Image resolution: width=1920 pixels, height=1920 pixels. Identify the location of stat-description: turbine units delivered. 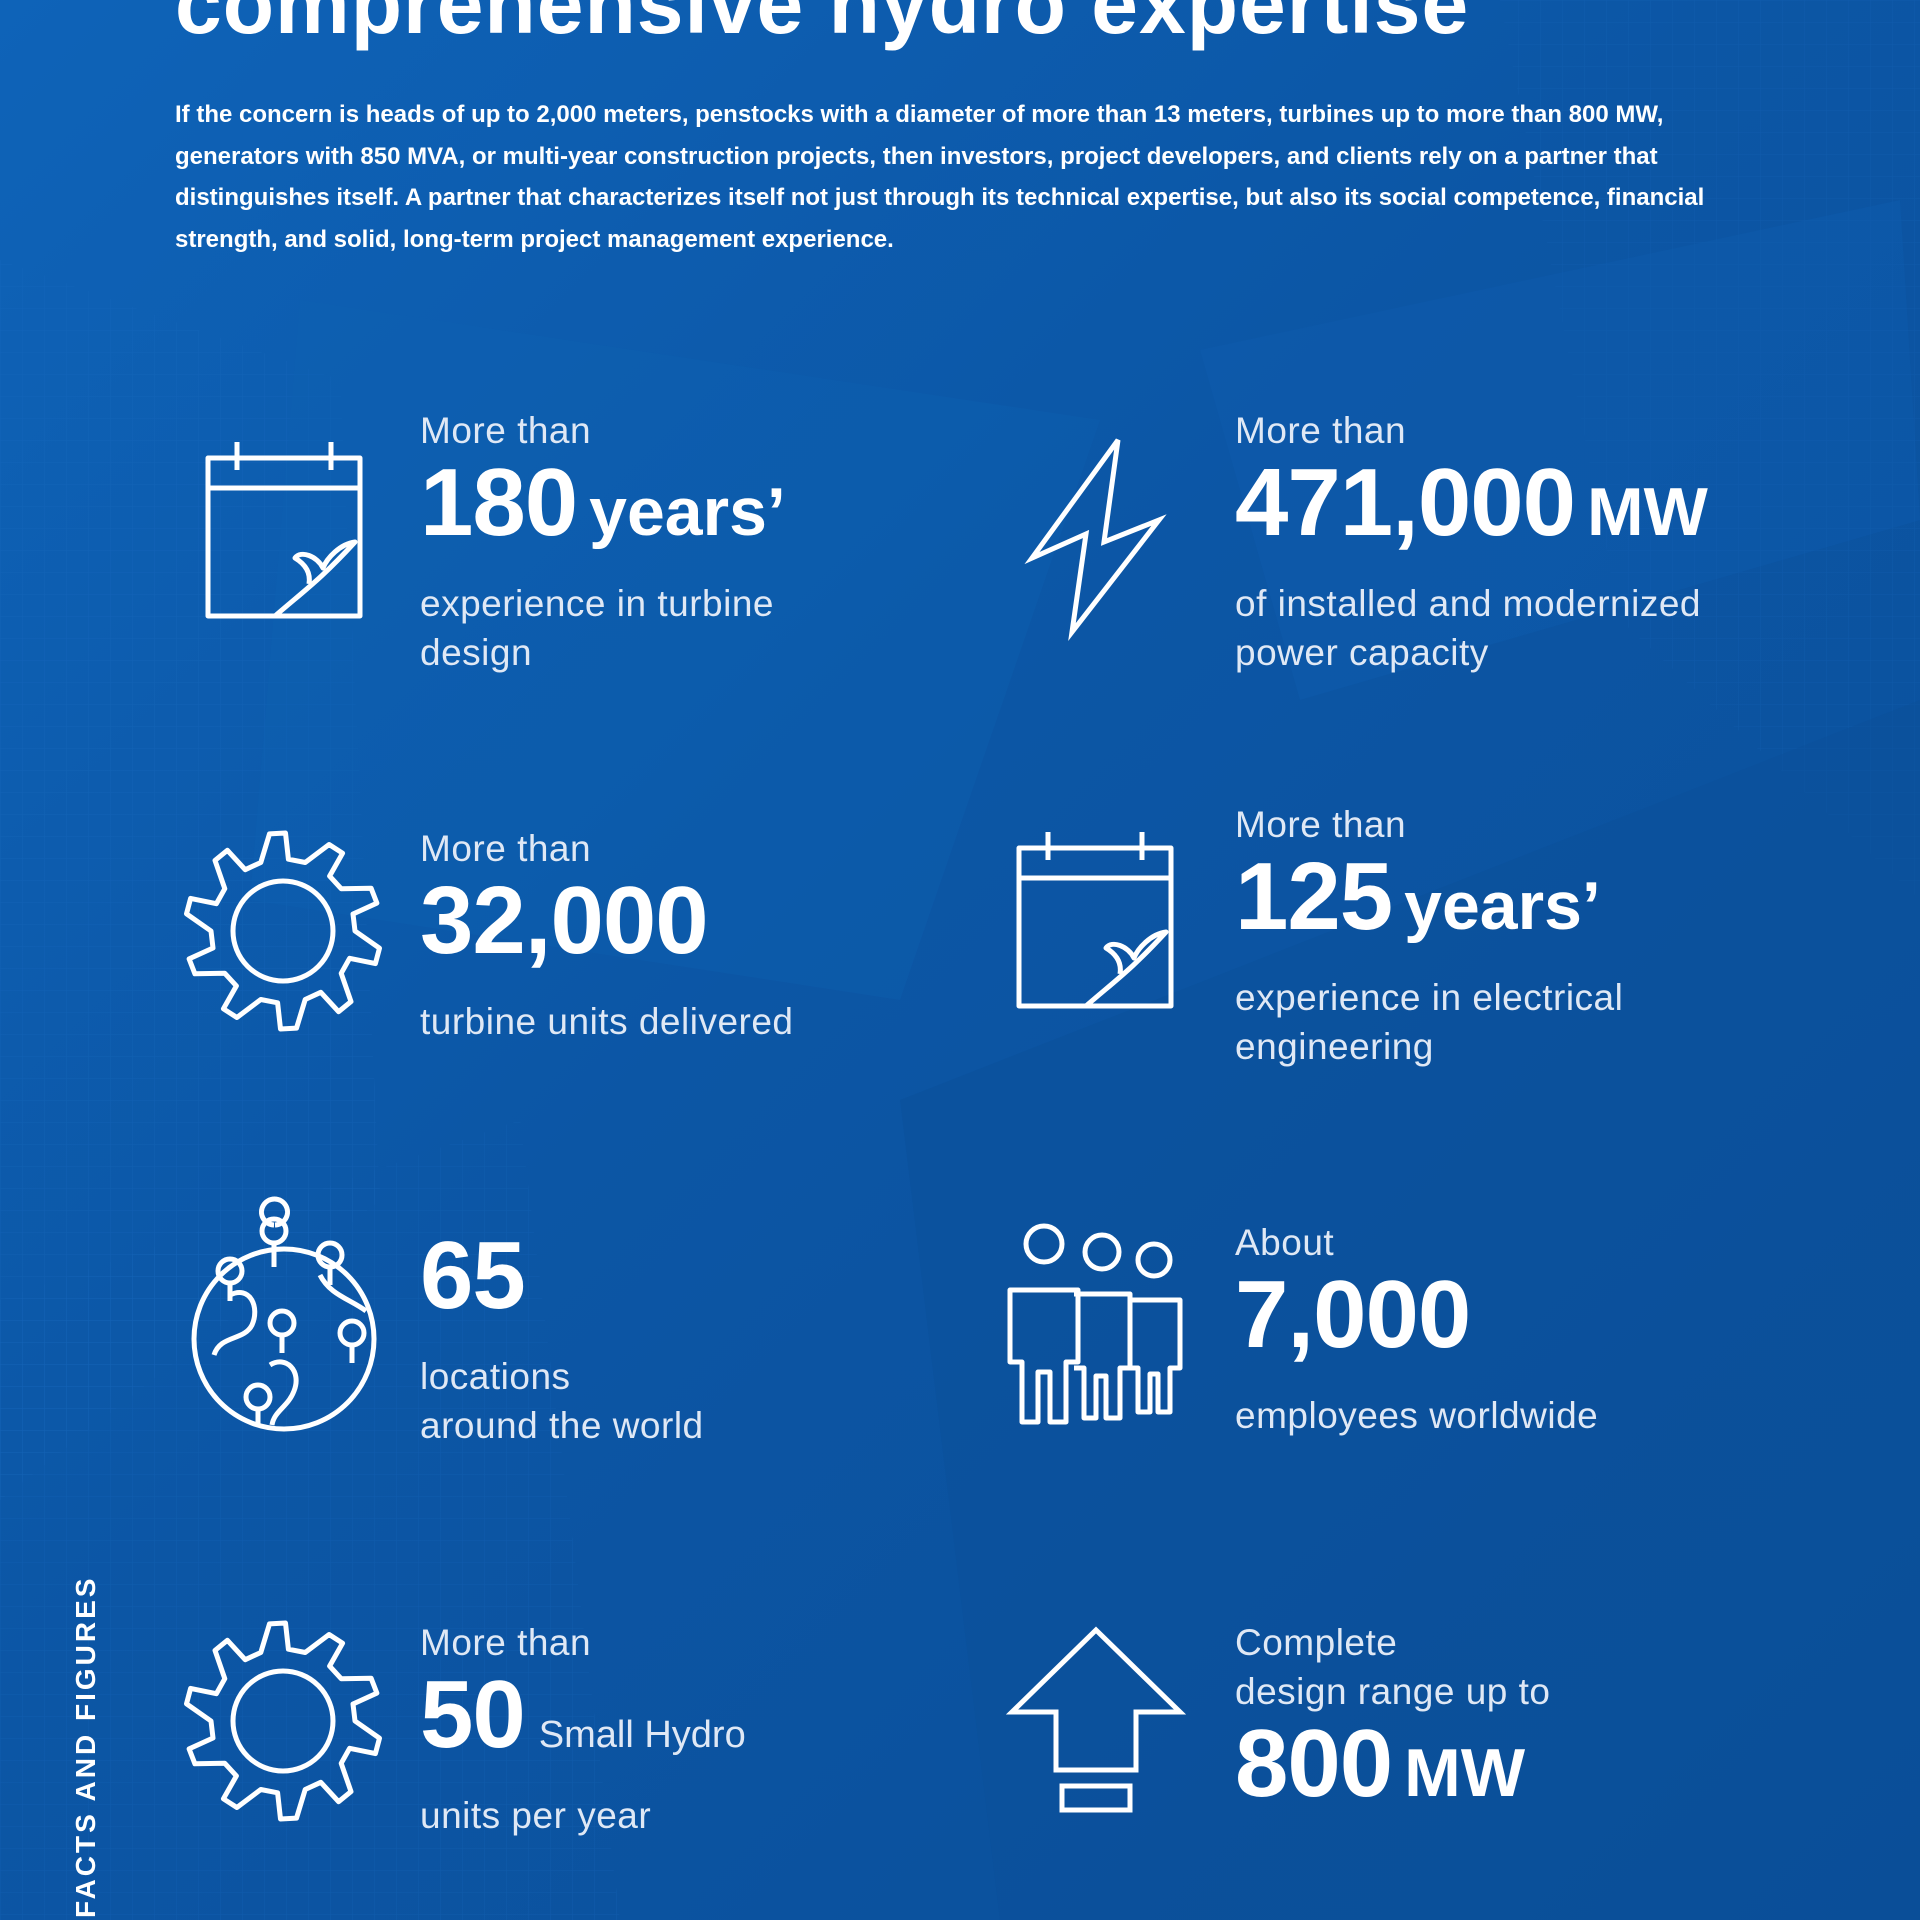
(607, 1021).